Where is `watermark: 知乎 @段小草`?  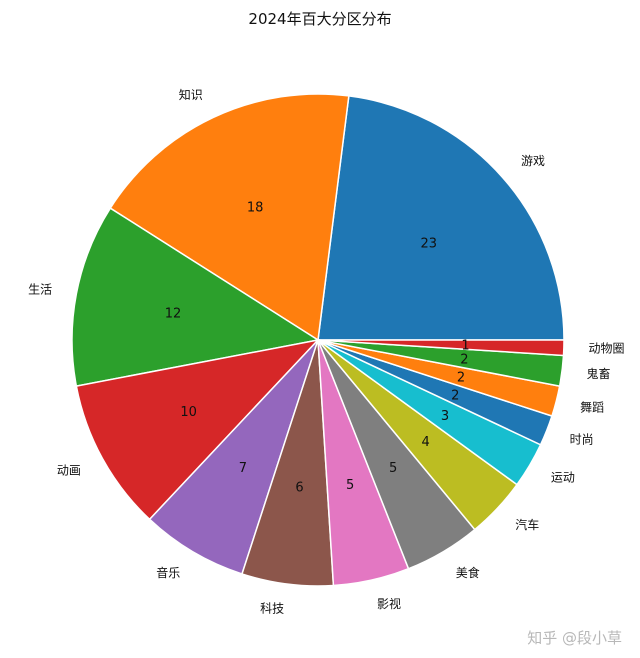
watermark: 知乎 @段小草 is located at coordinates (574, 638).